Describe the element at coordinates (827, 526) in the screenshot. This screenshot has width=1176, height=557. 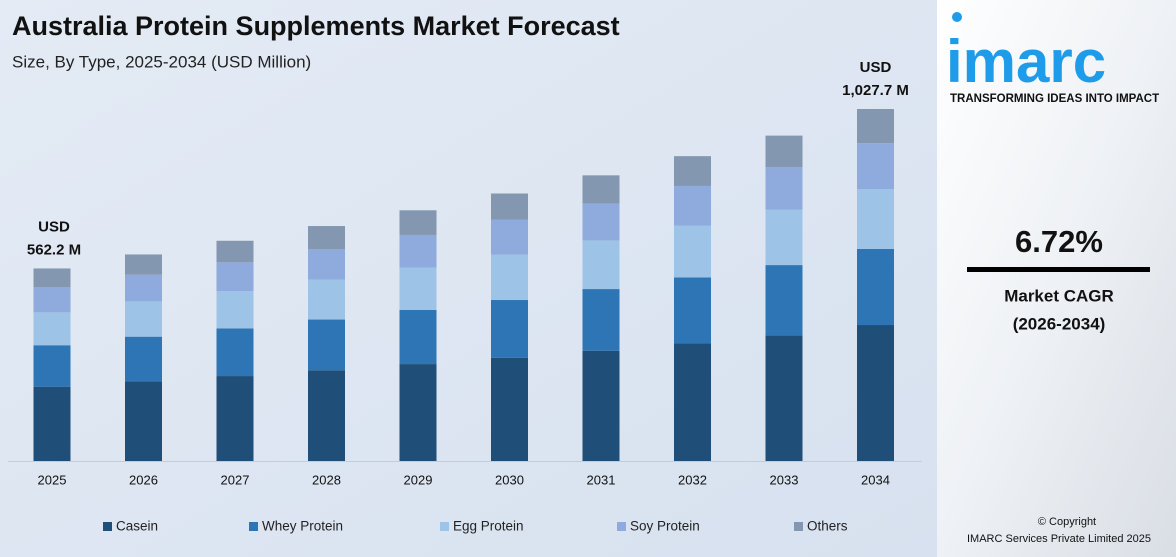
I see `legend-label: Others` at that location.